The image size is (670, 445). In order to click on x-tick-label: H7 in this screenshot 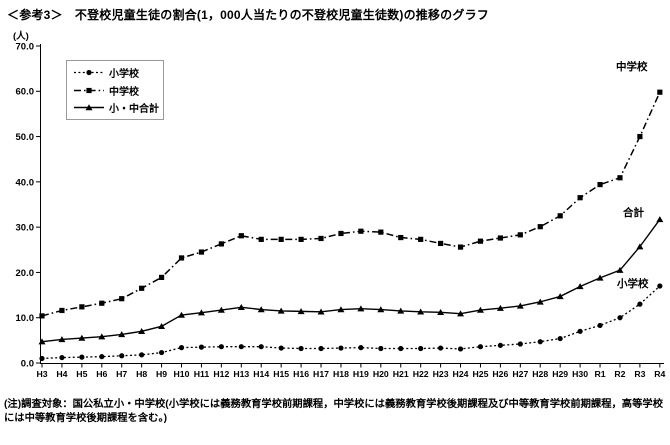, I will do `click(121, 374)`.